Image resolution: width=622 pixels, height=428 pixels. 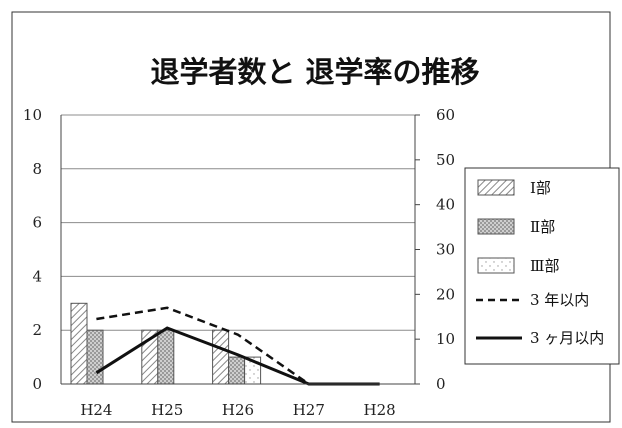 I want to click on legend-label: Ⅲ部, so click(x=544, y=266).